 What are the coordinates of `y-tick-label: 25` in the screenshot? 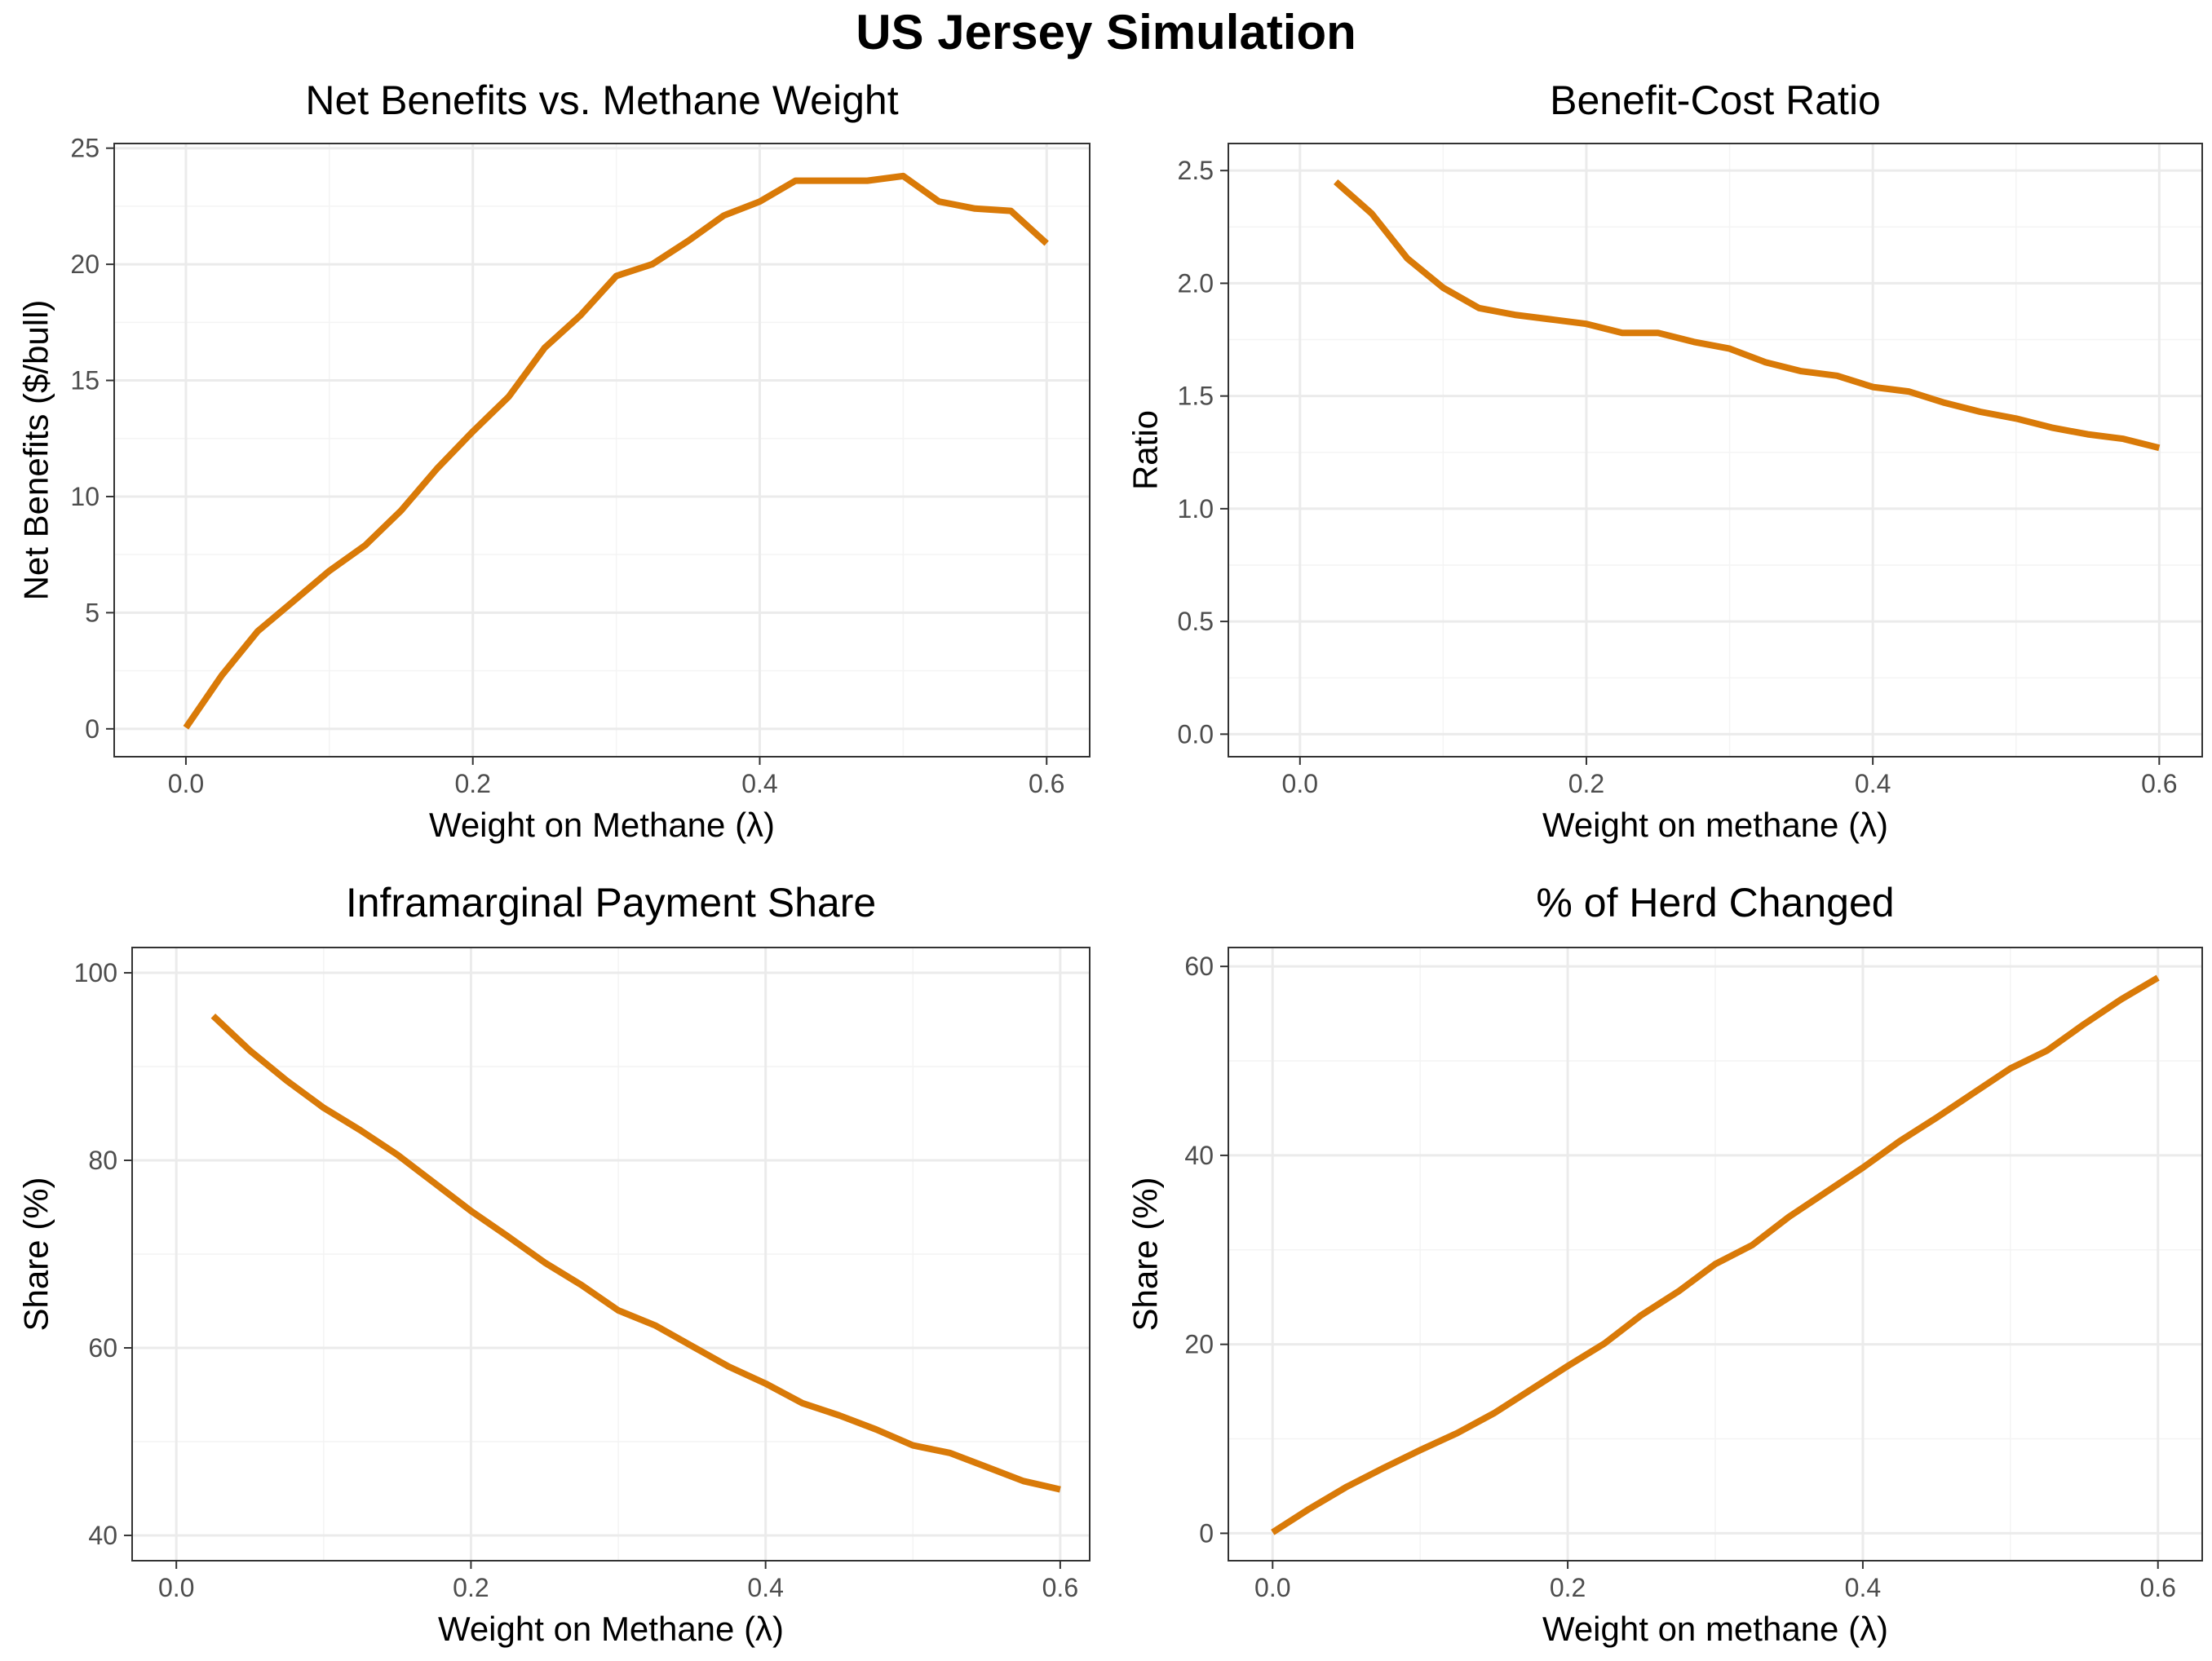 It's located at (85, 148).